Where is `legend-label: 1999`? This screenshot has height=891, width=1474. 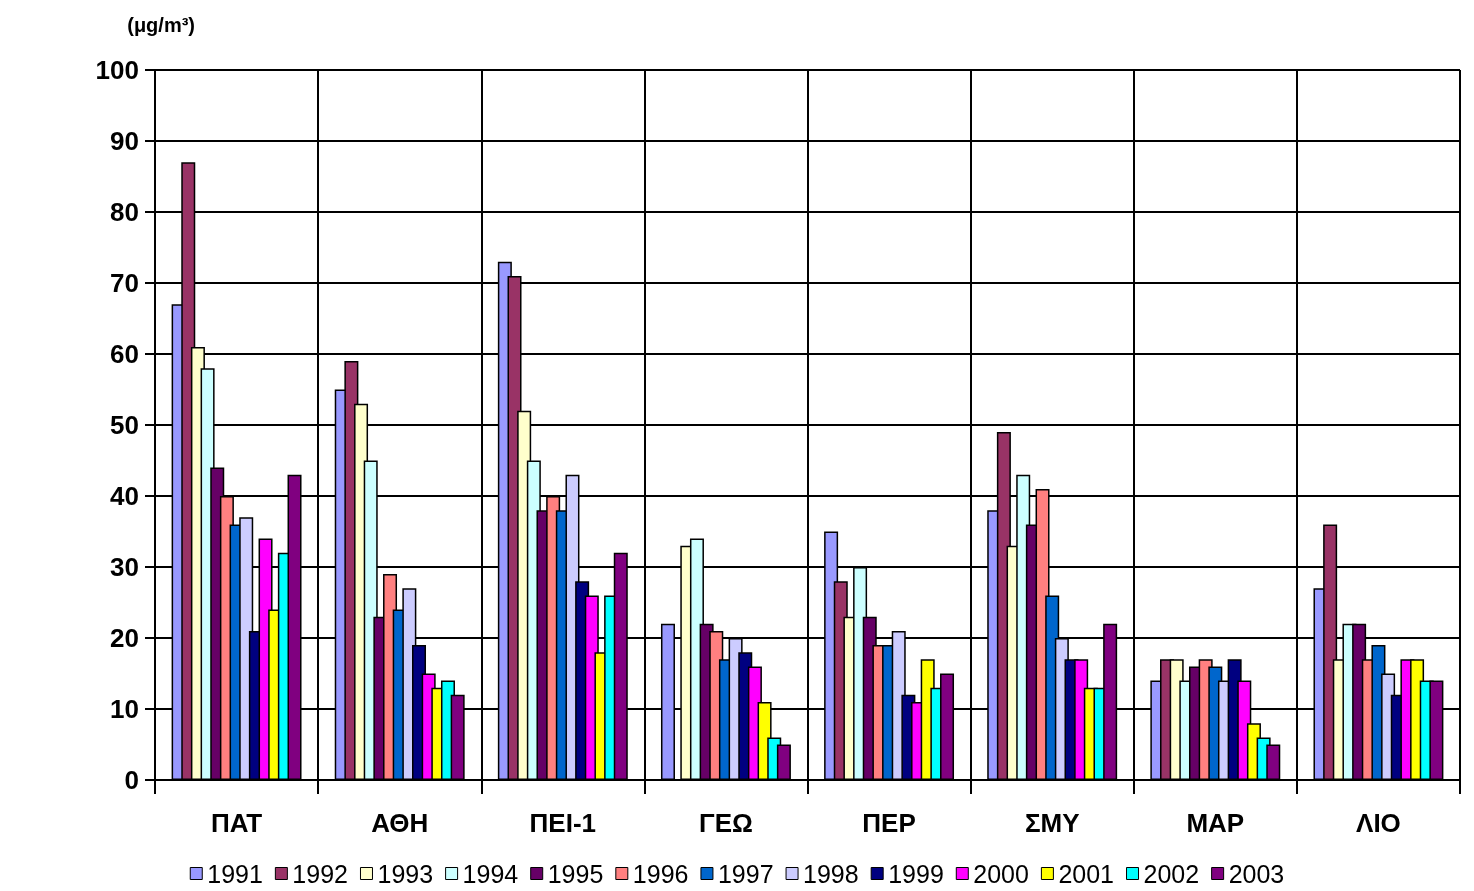
legend-label: 1999 is located at coordinates (916, 873).